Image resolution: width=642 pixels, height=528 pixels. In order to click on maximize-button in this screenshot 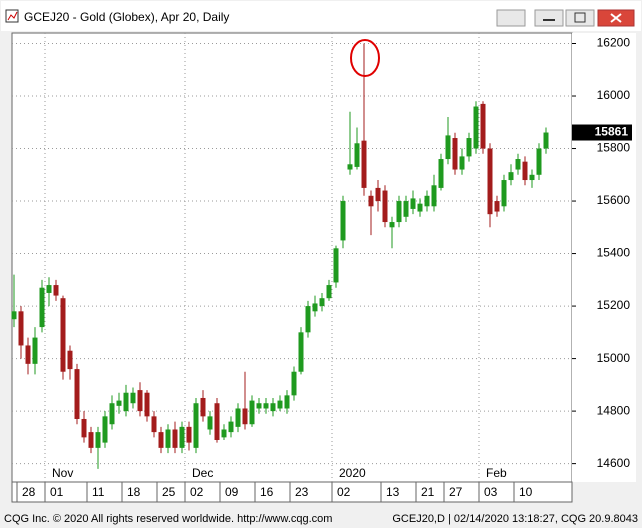, I will do `click(580, 18)`.